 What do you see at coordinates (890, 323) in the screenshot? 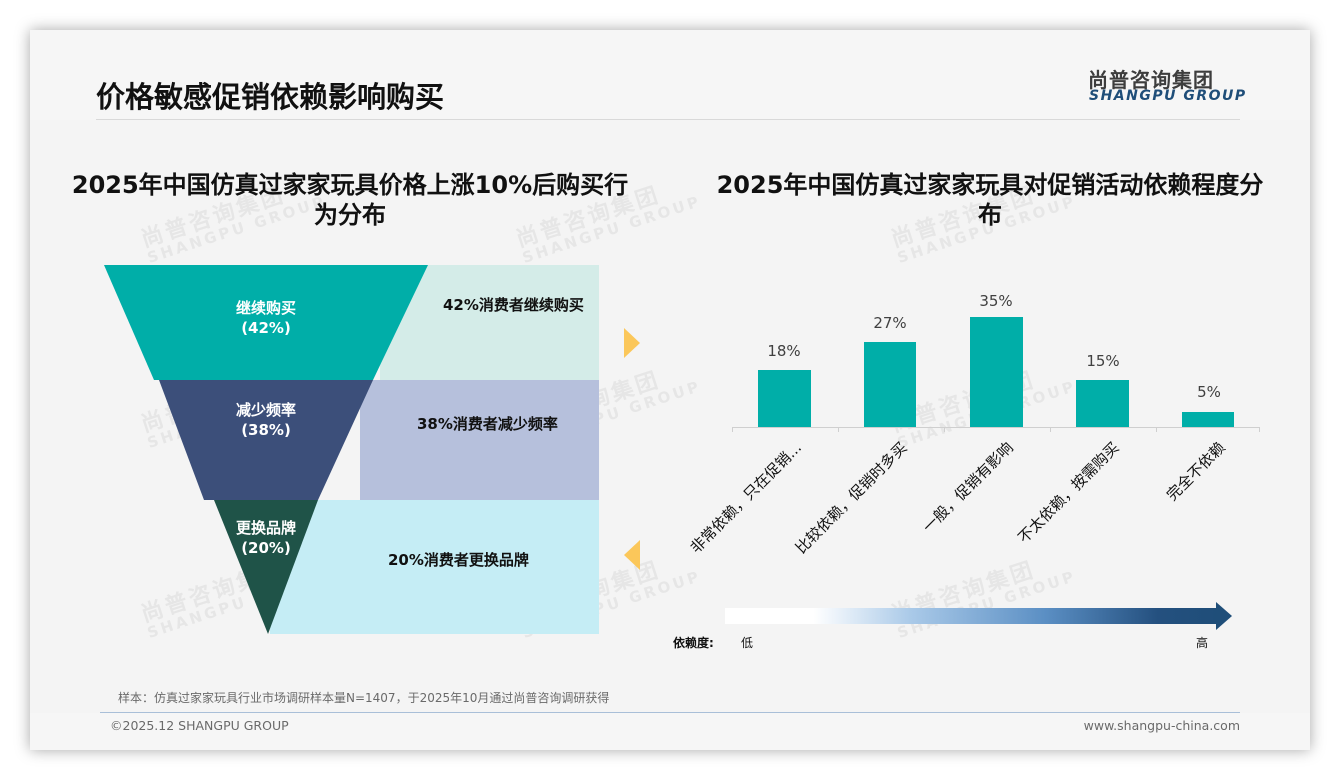
I see `bar-value: 27%` at bounding box center [890, 323].